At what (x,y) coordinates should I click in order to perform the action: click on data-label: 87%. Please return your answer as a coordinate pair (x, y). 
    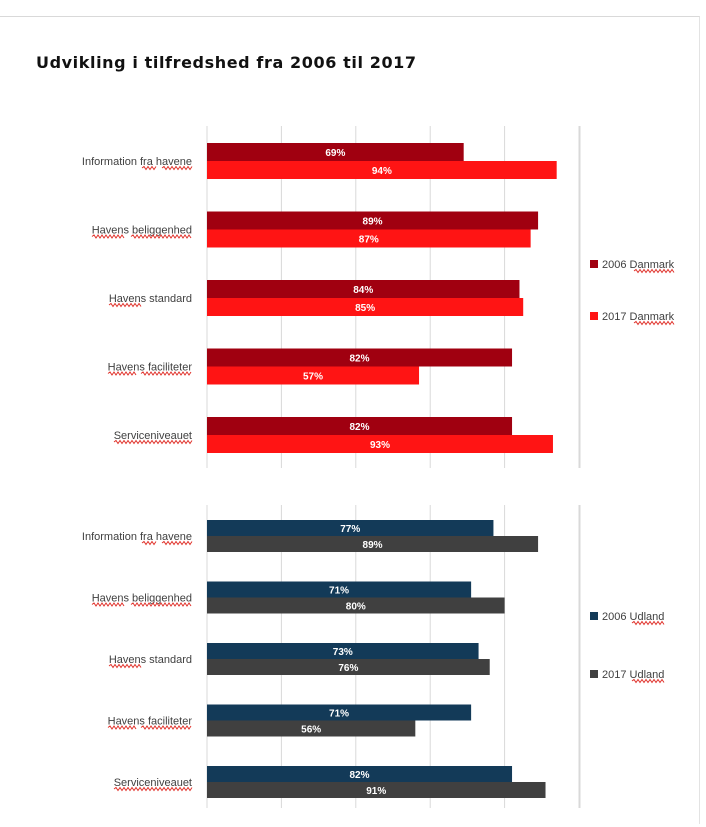
    Looking at the image, I should click on (369, 240).